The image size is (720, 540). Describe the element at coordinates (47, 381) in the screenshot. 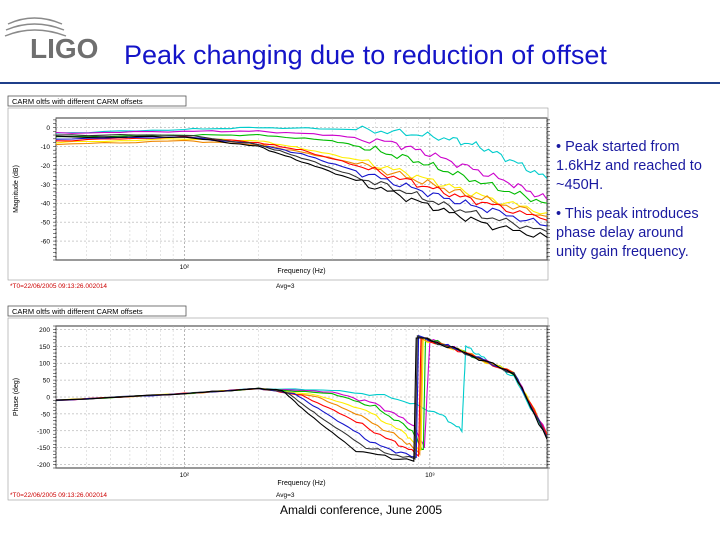

I see `y-tick-label: 50` at that location.